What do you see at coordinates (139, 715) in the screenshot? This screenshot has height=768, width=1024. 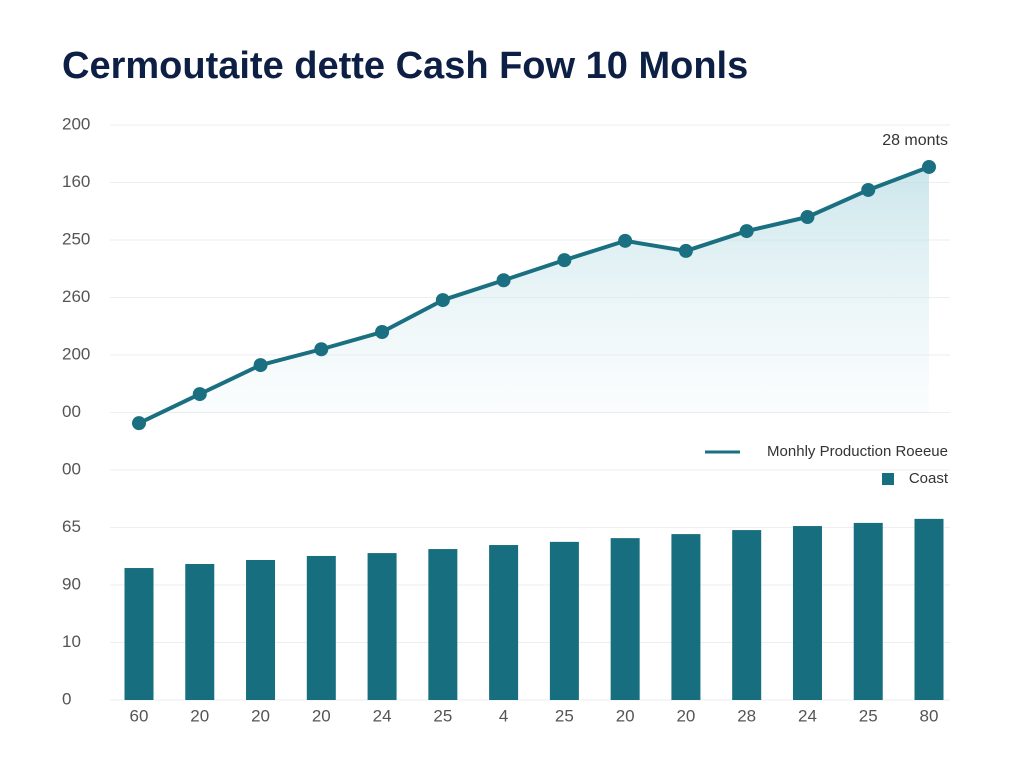 I see `x-tick-label: 60` at bounding box center [139, 715].